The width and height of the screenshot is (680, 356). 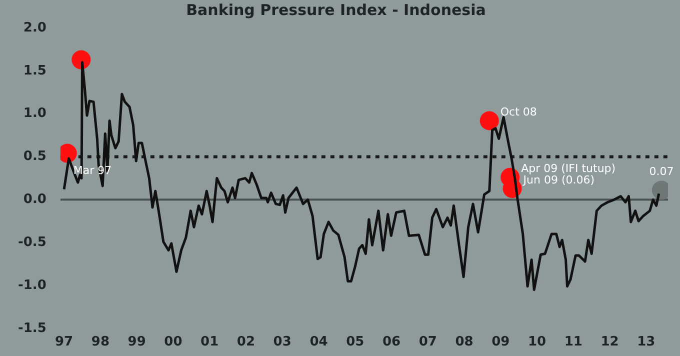 What do you see at coordinates (646, 342) in the screenshot?
I see `x-tick-label: 13` at bounding box center [646, 342].